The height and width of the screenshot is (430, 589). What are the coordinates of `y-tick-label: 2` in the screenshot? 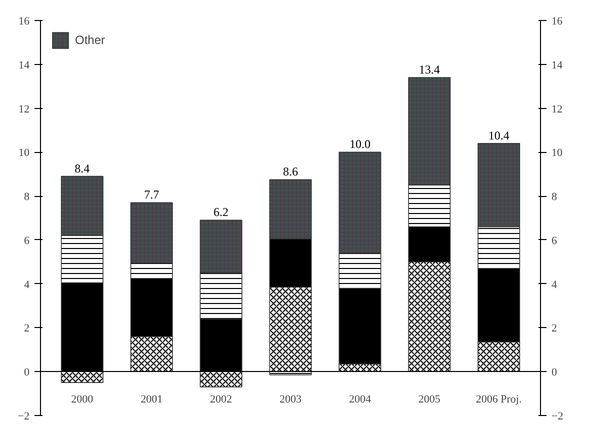 It's located at (27, 328).